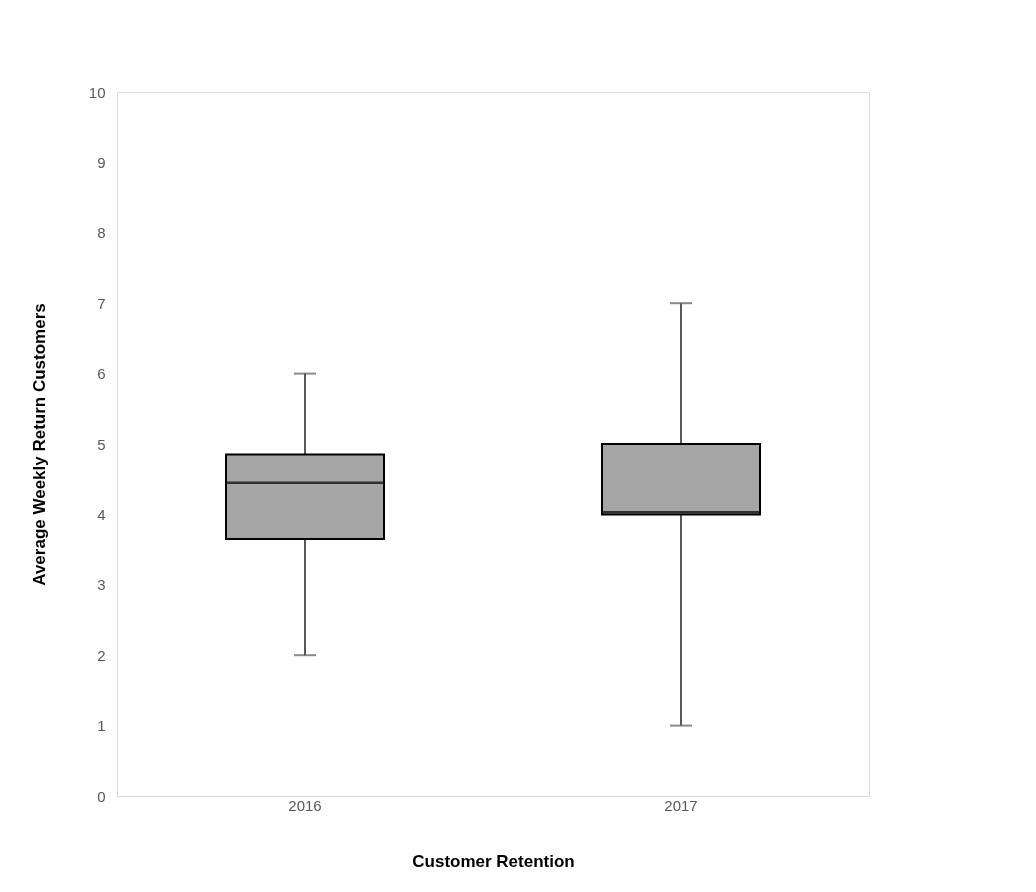 Image resolution: width=1036 pixels, height=892 pixels. Describe the element at coordinates (101, 233) in the screenshot. I see `y-tick-label: 8` at that location.